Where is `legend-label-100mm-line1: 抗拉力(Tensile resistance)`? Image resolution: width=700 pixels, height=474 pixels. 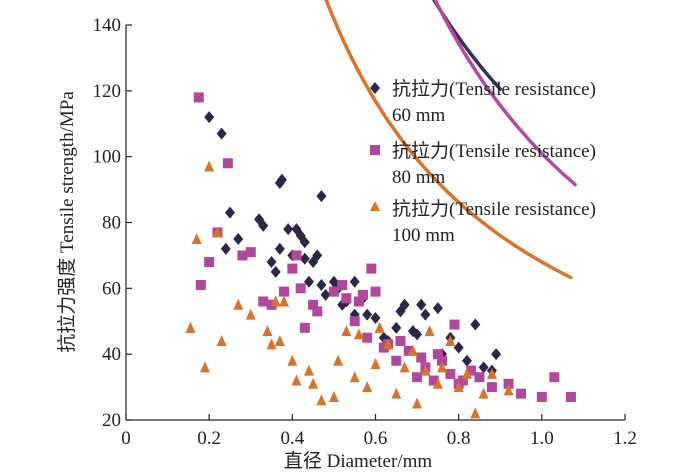 legend-label-100mm-line1: 抗拉力(Tensile resistance) is located at coordinates (494, 209).